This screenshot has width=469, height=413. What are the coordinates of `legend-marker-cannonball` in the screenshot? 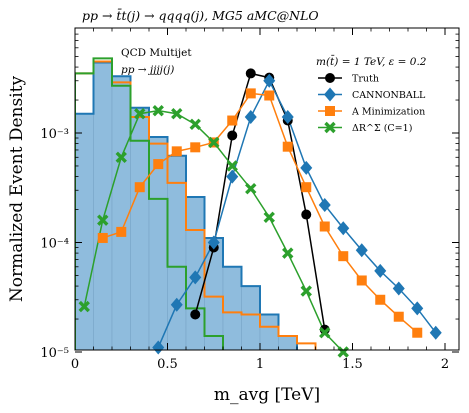 It's located at (330, 94).